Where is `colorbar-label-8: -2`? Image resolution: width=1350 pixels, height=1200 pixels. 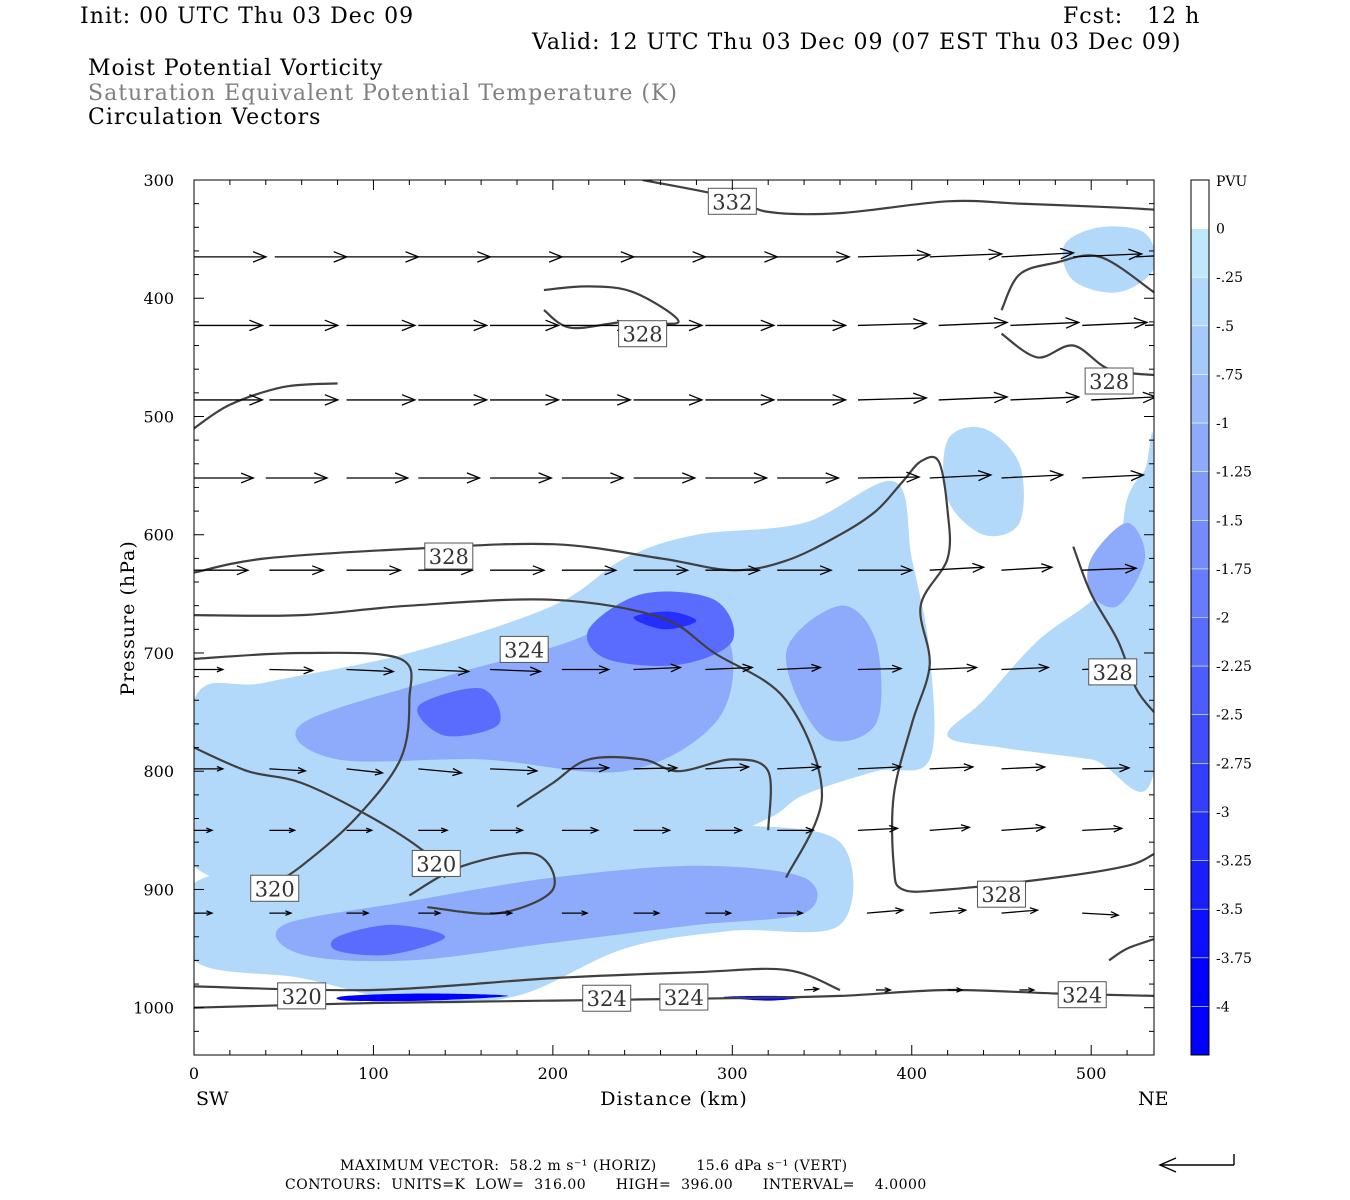 colorbar-label-8: -2 is located at coordinates (1223, 619).